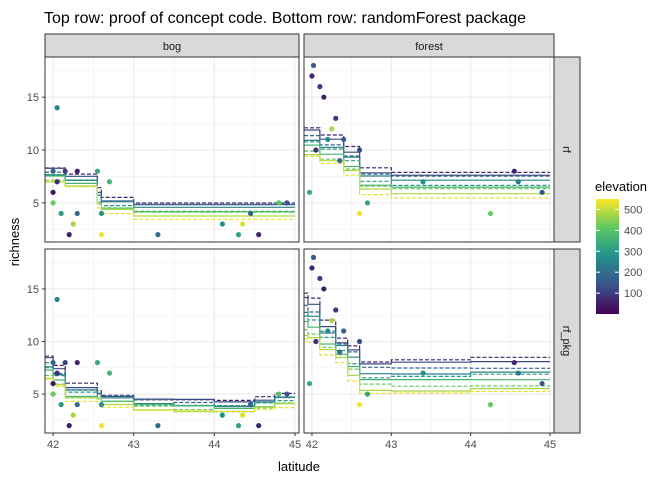 This screenshot has width=672, height=480. I want to click on y-axis-title-group: richness, so click(14, 241).